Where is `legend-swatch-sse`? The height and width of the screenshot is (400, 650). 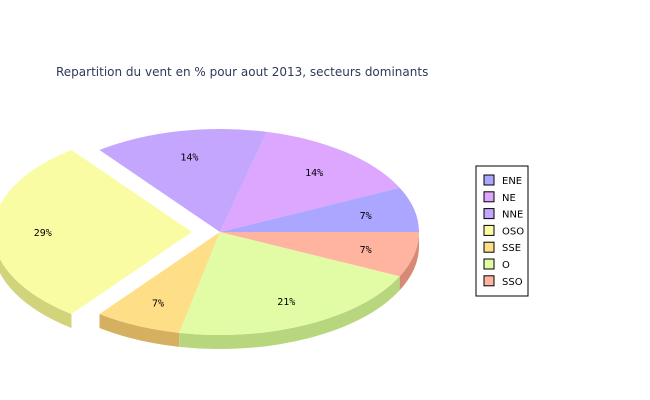 legend-swatch-sse is located at coordinates (489, 247).